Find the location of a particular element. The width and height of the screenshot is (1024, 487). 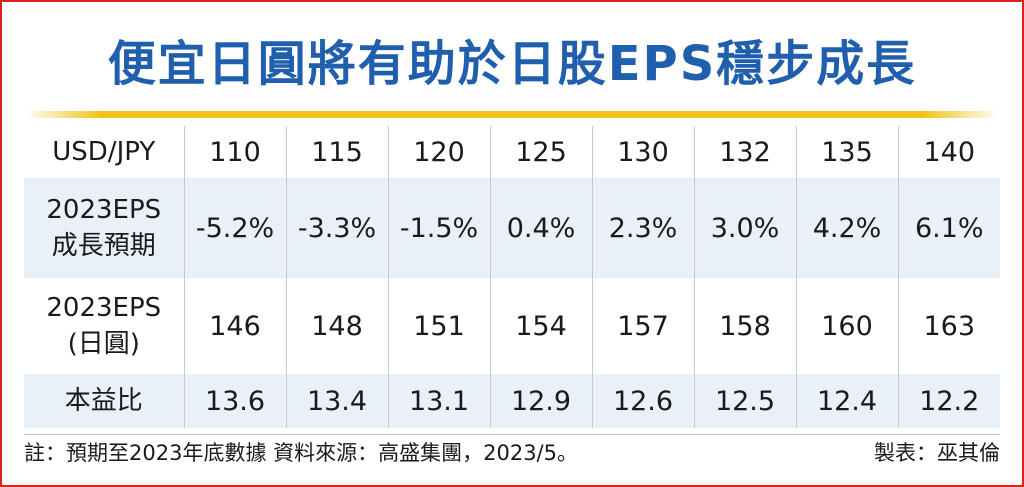

label-line: 成長預期 is located at coordinates (103, 246).